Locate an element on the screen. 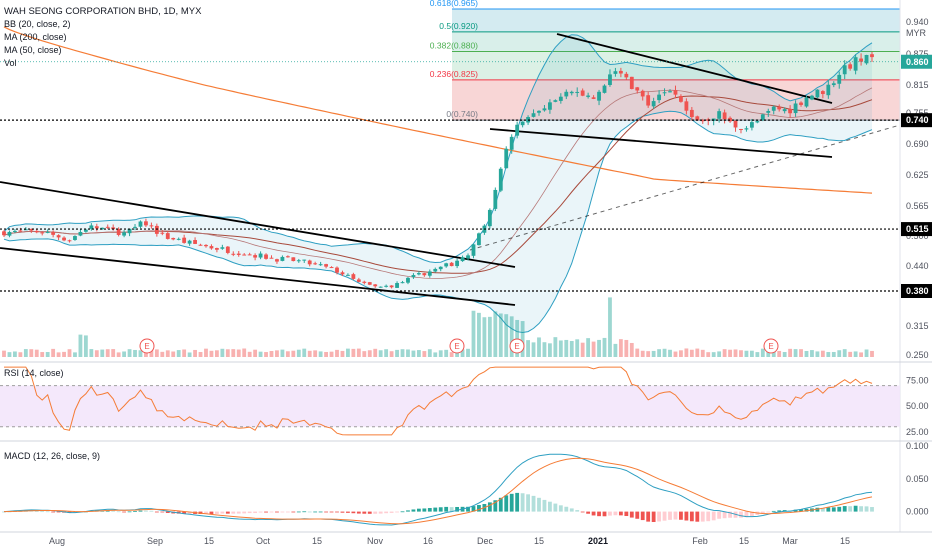  macd-title: MACD (12, 26, close, 9) is located at coordinates (52, 456).